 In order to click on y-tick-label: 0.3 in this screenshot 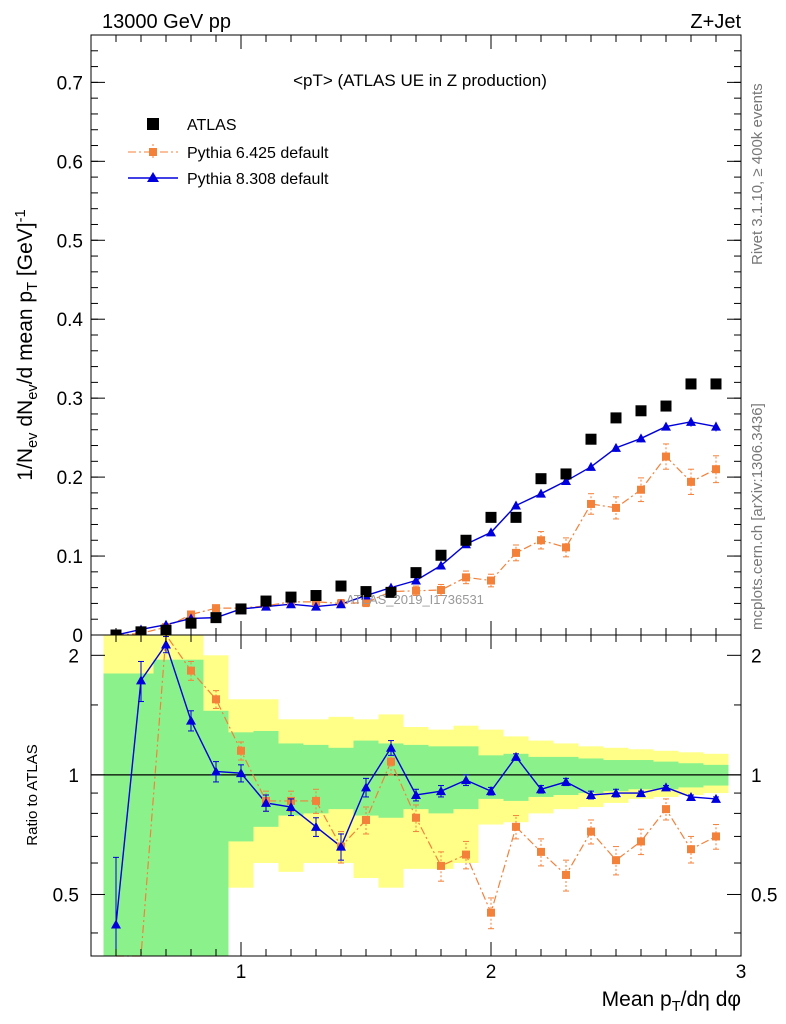, I will do `click(70, 399)`.